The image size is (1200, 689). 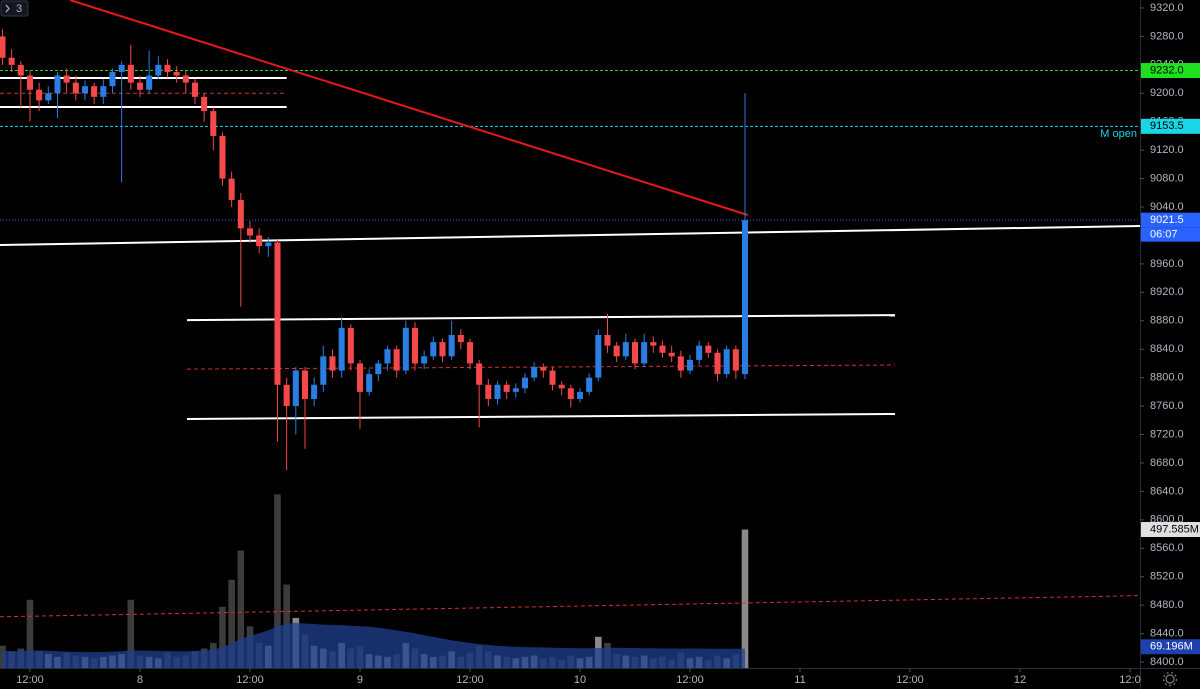 What do you see at coordinates (1167, 220) in the screenshot?
I see `last-price-label: 9021.5` at bounding box center [1167, 220].